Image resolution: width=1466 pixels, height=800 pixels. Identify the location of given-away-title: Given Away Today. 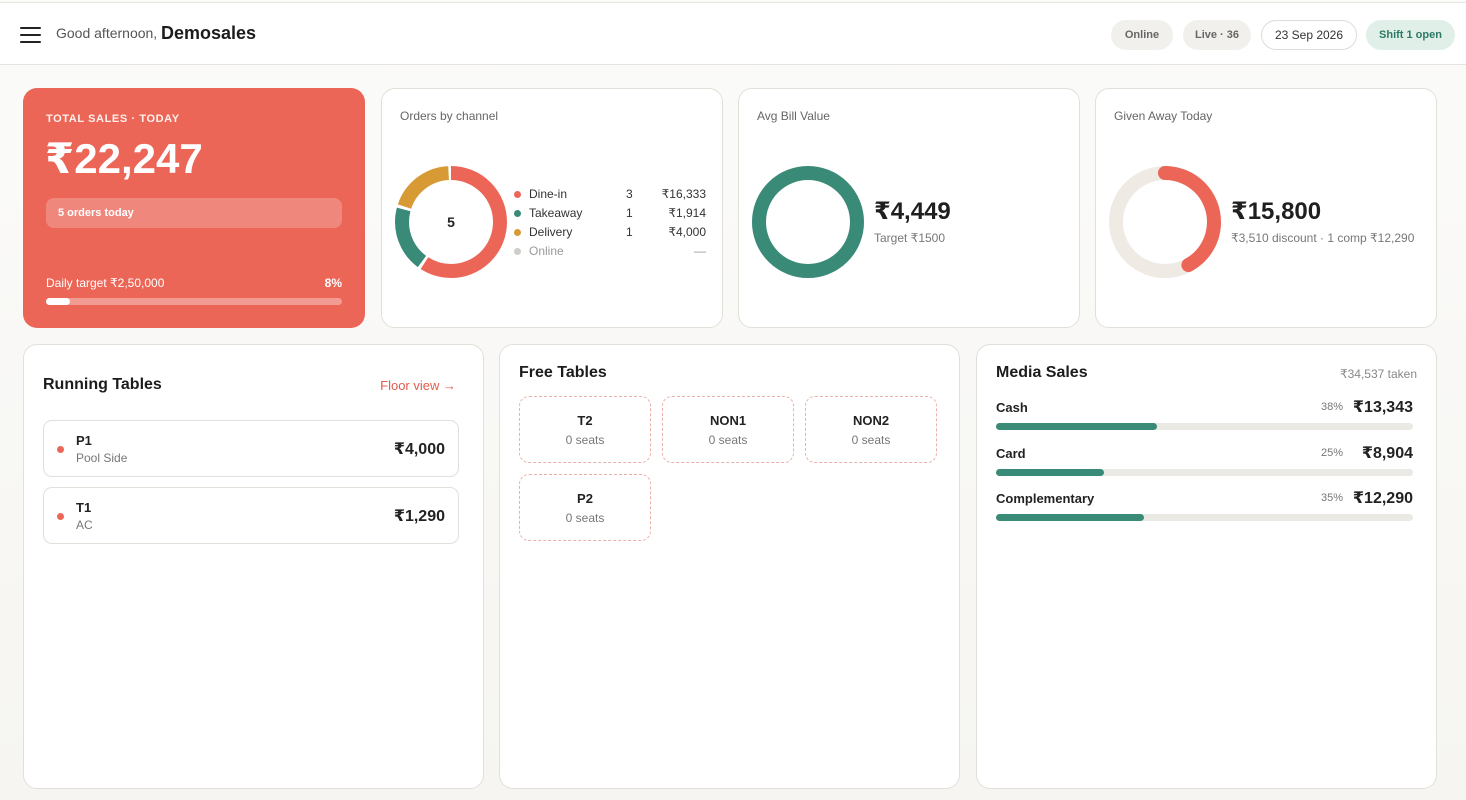
(1163, 116).